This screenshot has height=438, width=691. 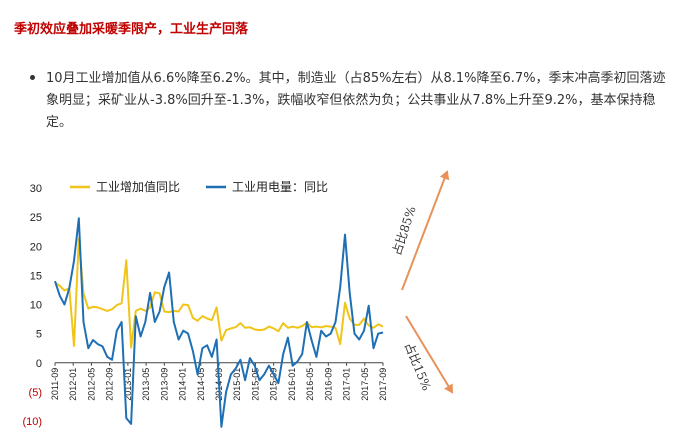 What do you see at coordinates (365, 384) in the screenshot?
I see `x-tick-label: 2017-05` at bounding box center [365, 384].